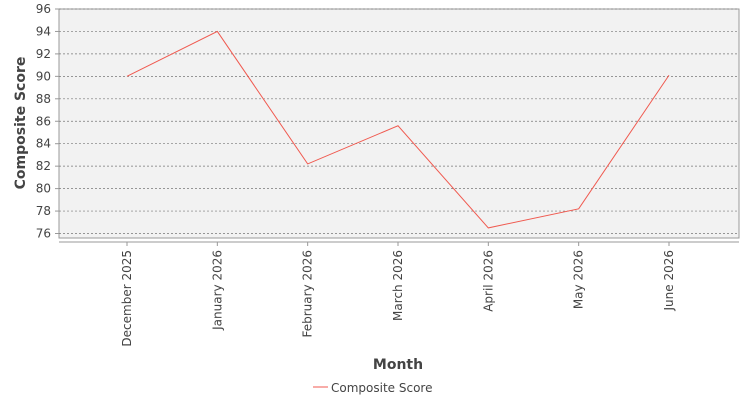 Image resolution: width=750 pixels, height=400 pixels. I want to click on y-tick-label: 90, so click(43, 76).